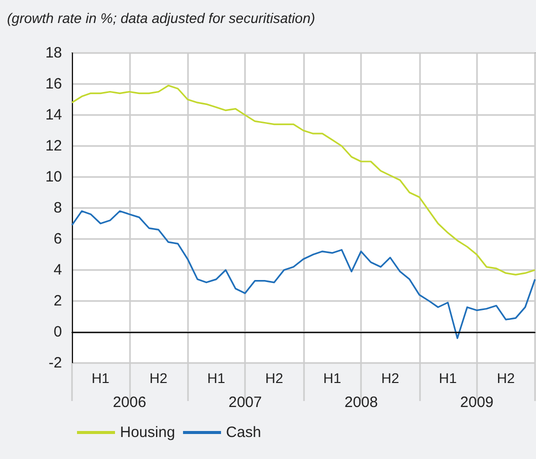 This screenshot has height=459, width=536. Describe the element at coordinates (53, 146) in the screenshot. I see `y-tick-label: 12` at that location.